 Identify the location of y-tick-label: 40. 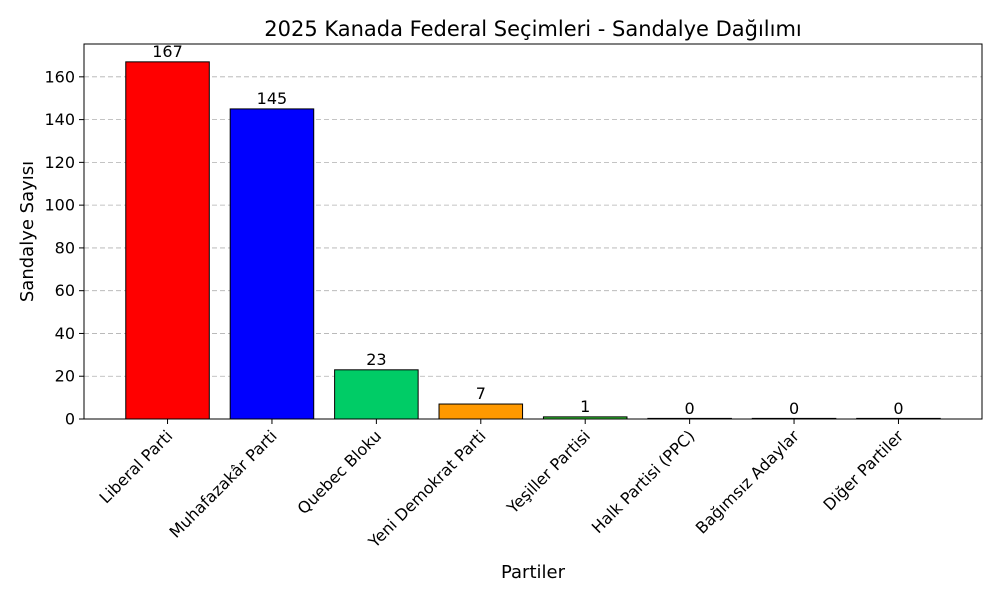
(65, 333).